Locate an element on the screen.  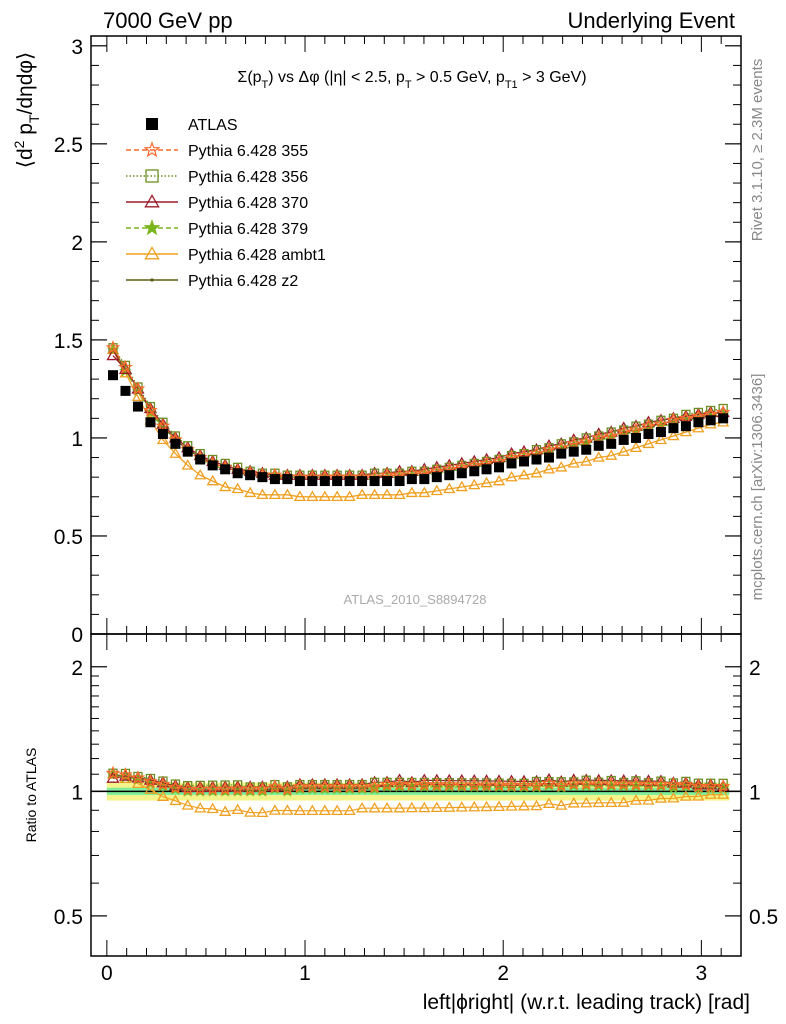
legend-marker-atlas is located at coordinates (152, 124).